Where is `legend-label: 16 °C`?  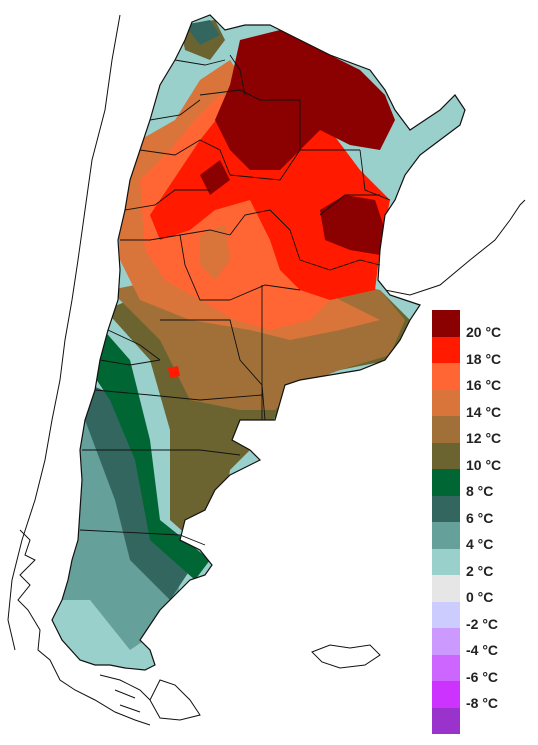 legend-label: 16 °C is located at coordinates (484, 385).